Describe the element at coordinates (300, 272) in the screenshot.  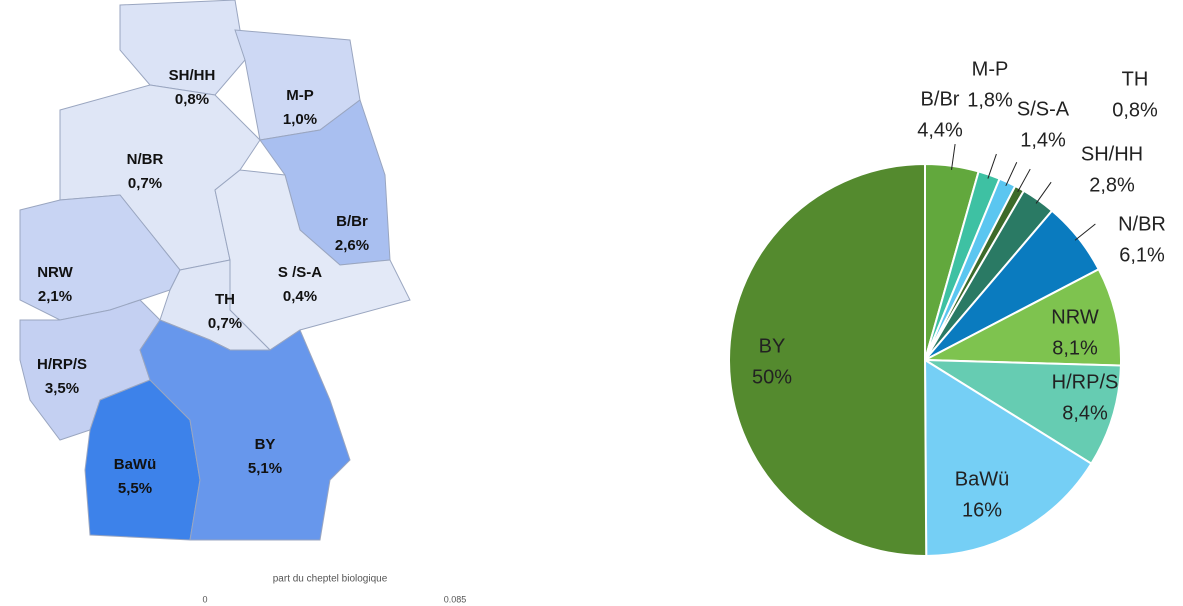
I see `region-label: S /S-A` at that location.